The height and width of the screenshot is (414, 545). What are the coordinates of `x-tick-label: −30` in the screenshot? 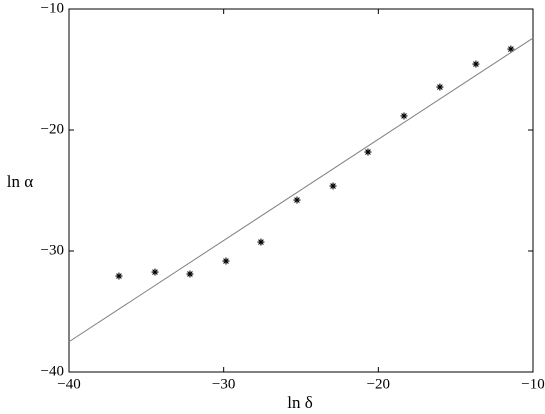 It's located at (223, 384).